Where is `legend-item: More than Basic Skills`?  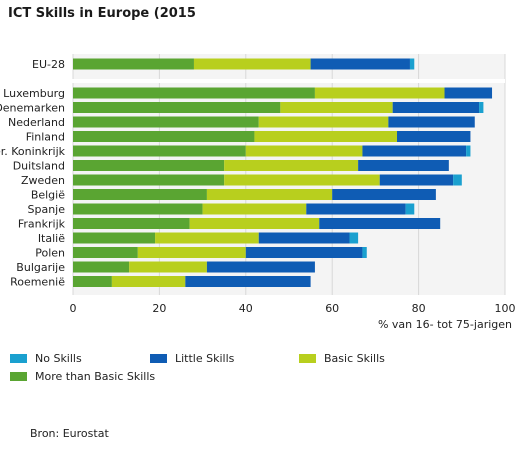
legend-item: More than Basic Skills is located at coordinates (82, 376).